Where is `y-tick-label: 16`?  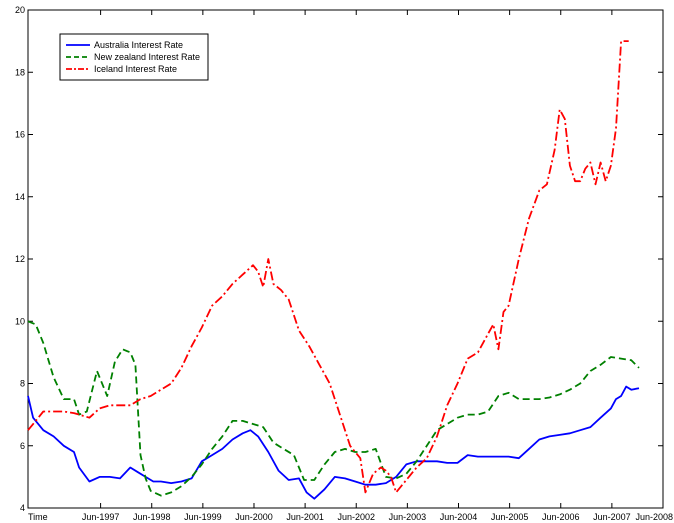 y-tick-label: 16 is located at coordinates (20, 135).